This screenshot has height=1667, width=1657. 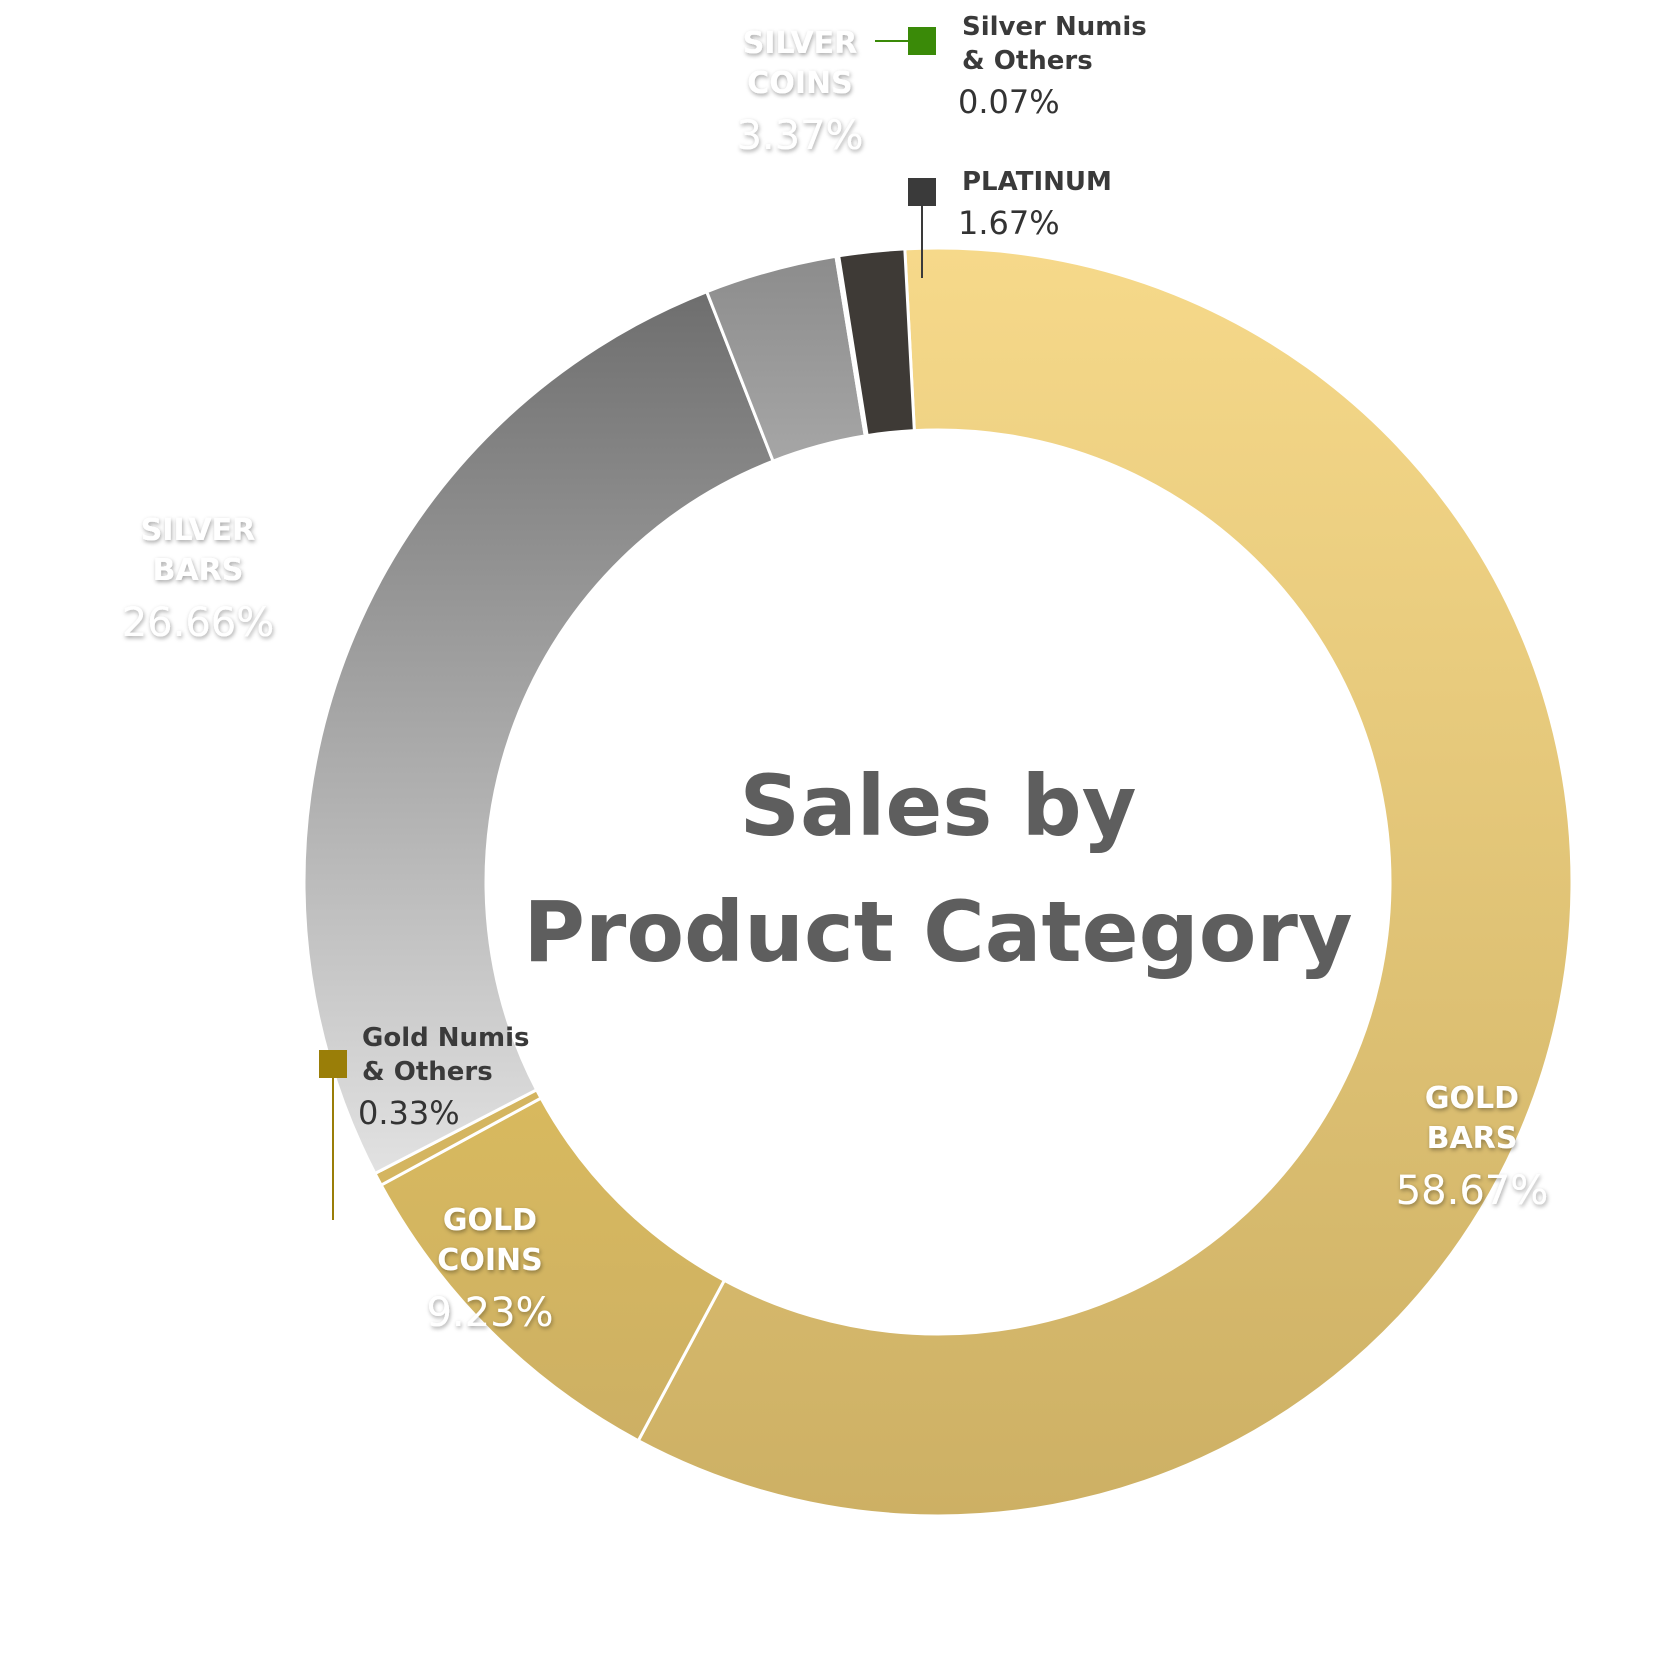 What do you see at coordinates (937, 932) in the screenshot?
I see `chart-title-line-2: Product Category` at bounding box center [937, 932].